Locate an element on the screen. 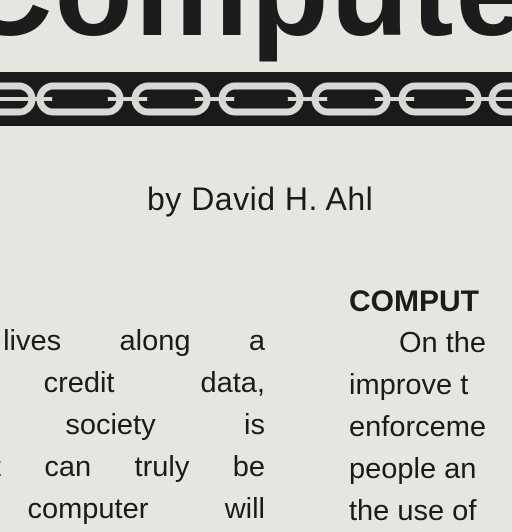 The width and height of the screenshot is (512, 532). page-title: Computers is located at coordinates (256, 28).